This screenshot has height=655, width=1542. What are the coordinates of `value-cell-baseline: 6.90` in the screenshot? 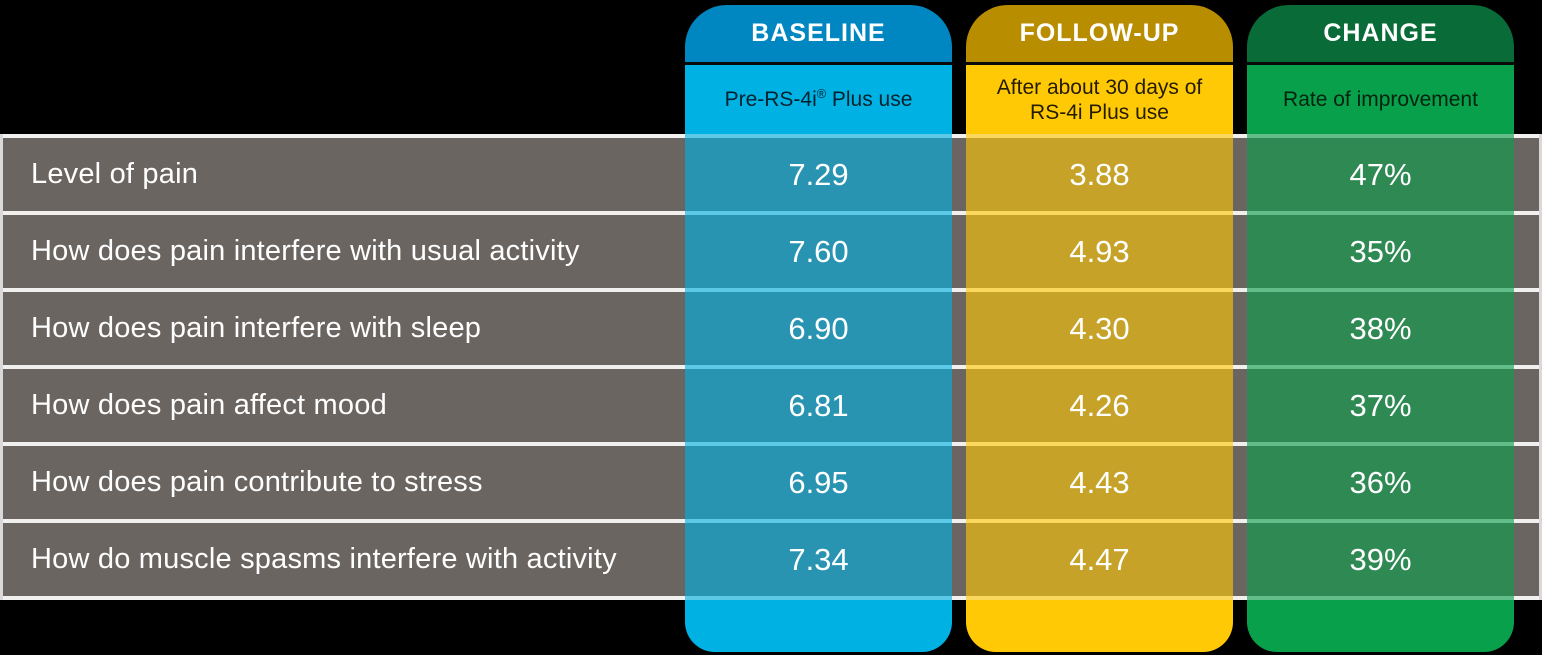 It's located at (818, 328).